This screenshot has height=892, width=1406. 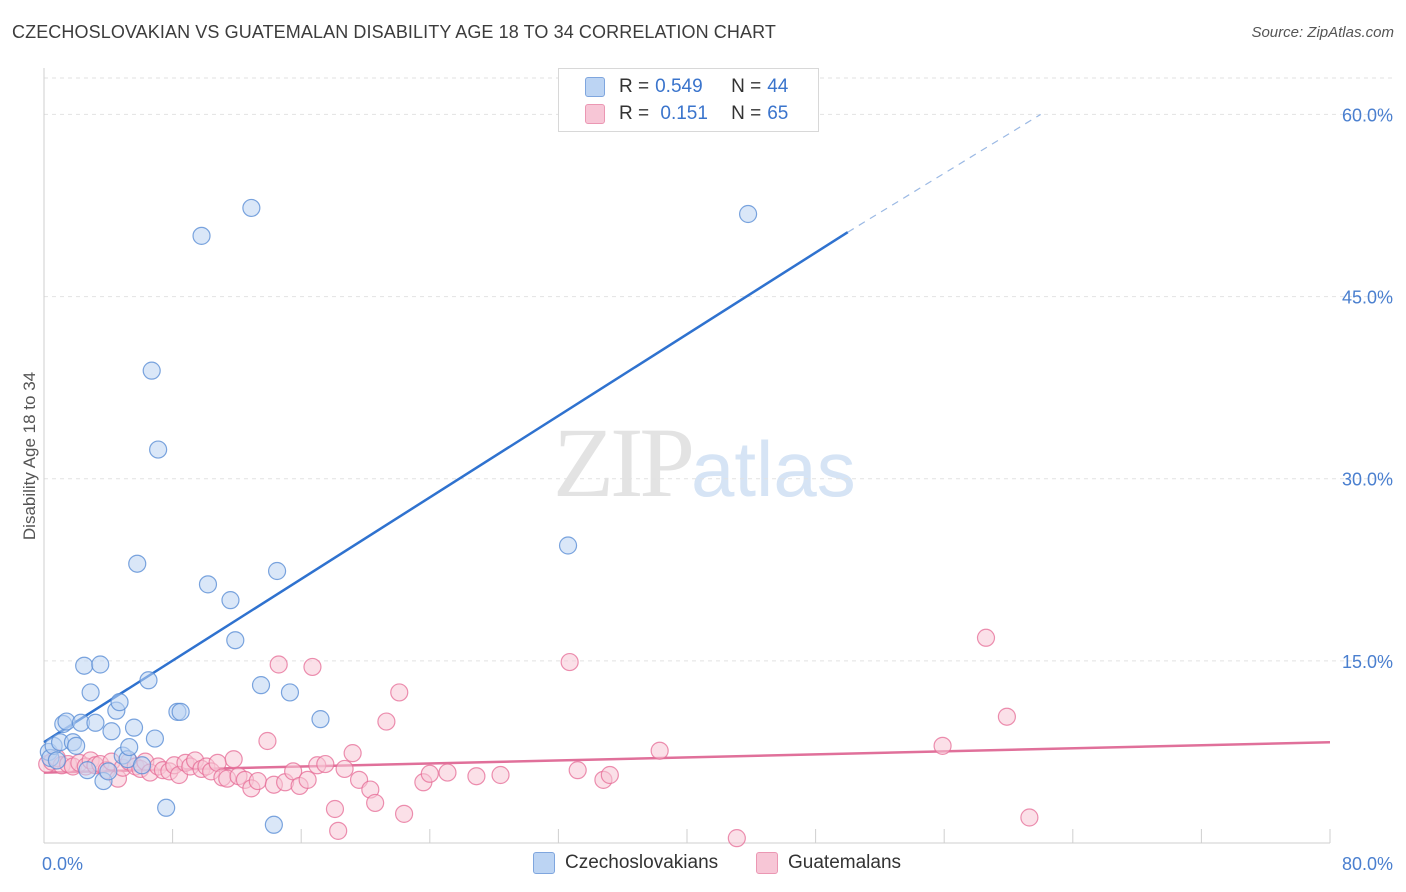 I want to click on x-tick-label: 80.0%, so click(x=1367, y=864).